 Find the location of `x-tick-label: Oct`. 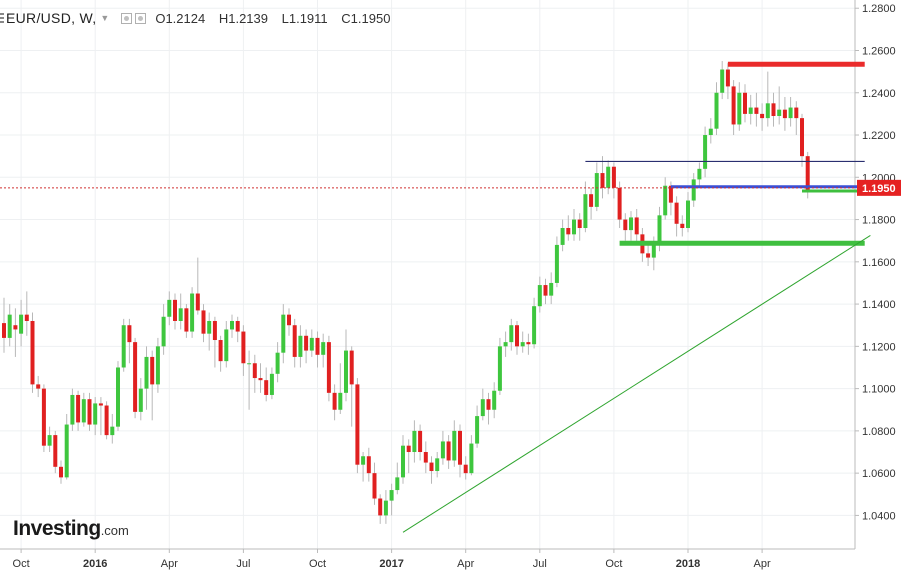

x-tick-label: Oct is located at coordinates (317, 564).